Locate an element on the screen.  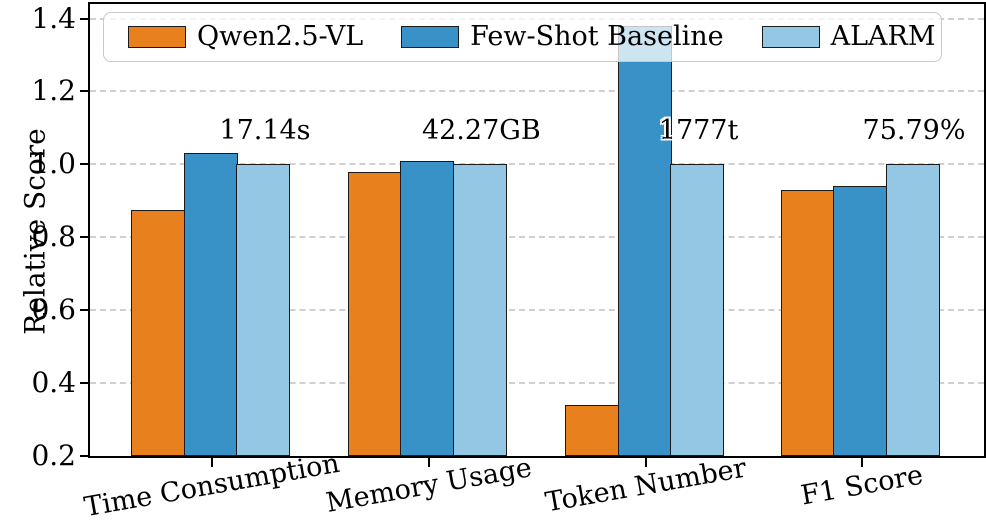
legend-item: Qwen2.5-VL is located at coordinates (245, 37).